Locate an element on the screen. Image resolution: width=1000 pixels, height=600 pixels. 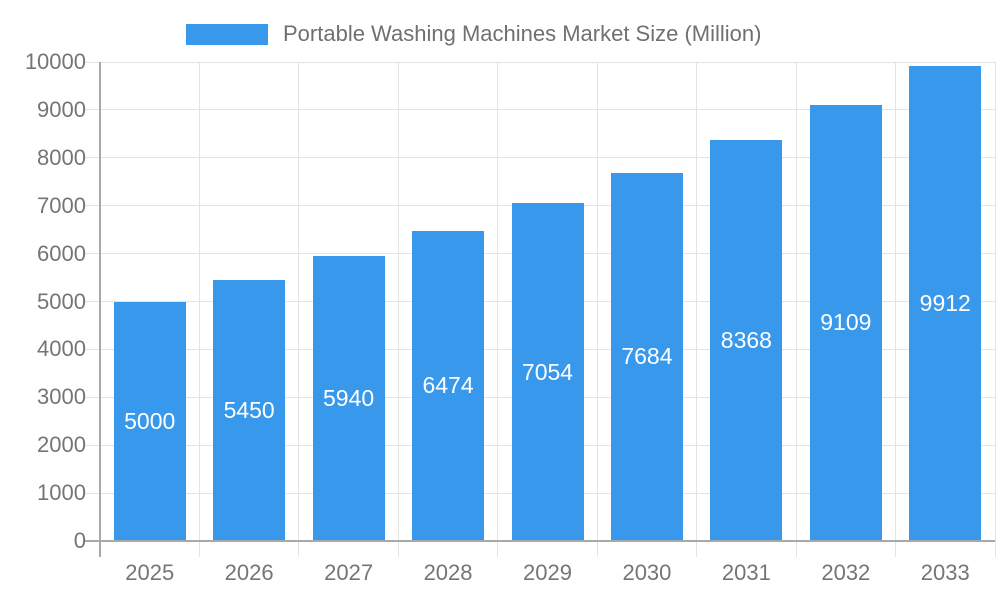
bar: 9109 is located at coordinates (845, 322).